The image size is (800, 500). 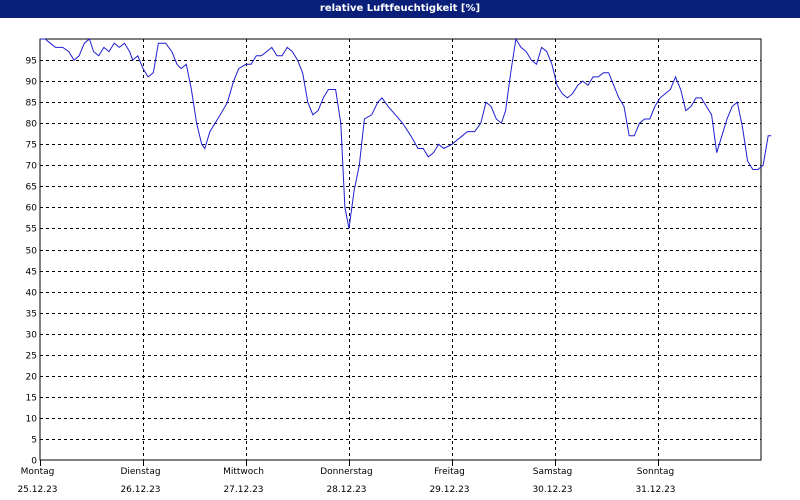 What do you see at coordinates (449, 490) in the screenshot?
I see `x-tick-date-label: 29.12.23` at bounding box center [449, 490].